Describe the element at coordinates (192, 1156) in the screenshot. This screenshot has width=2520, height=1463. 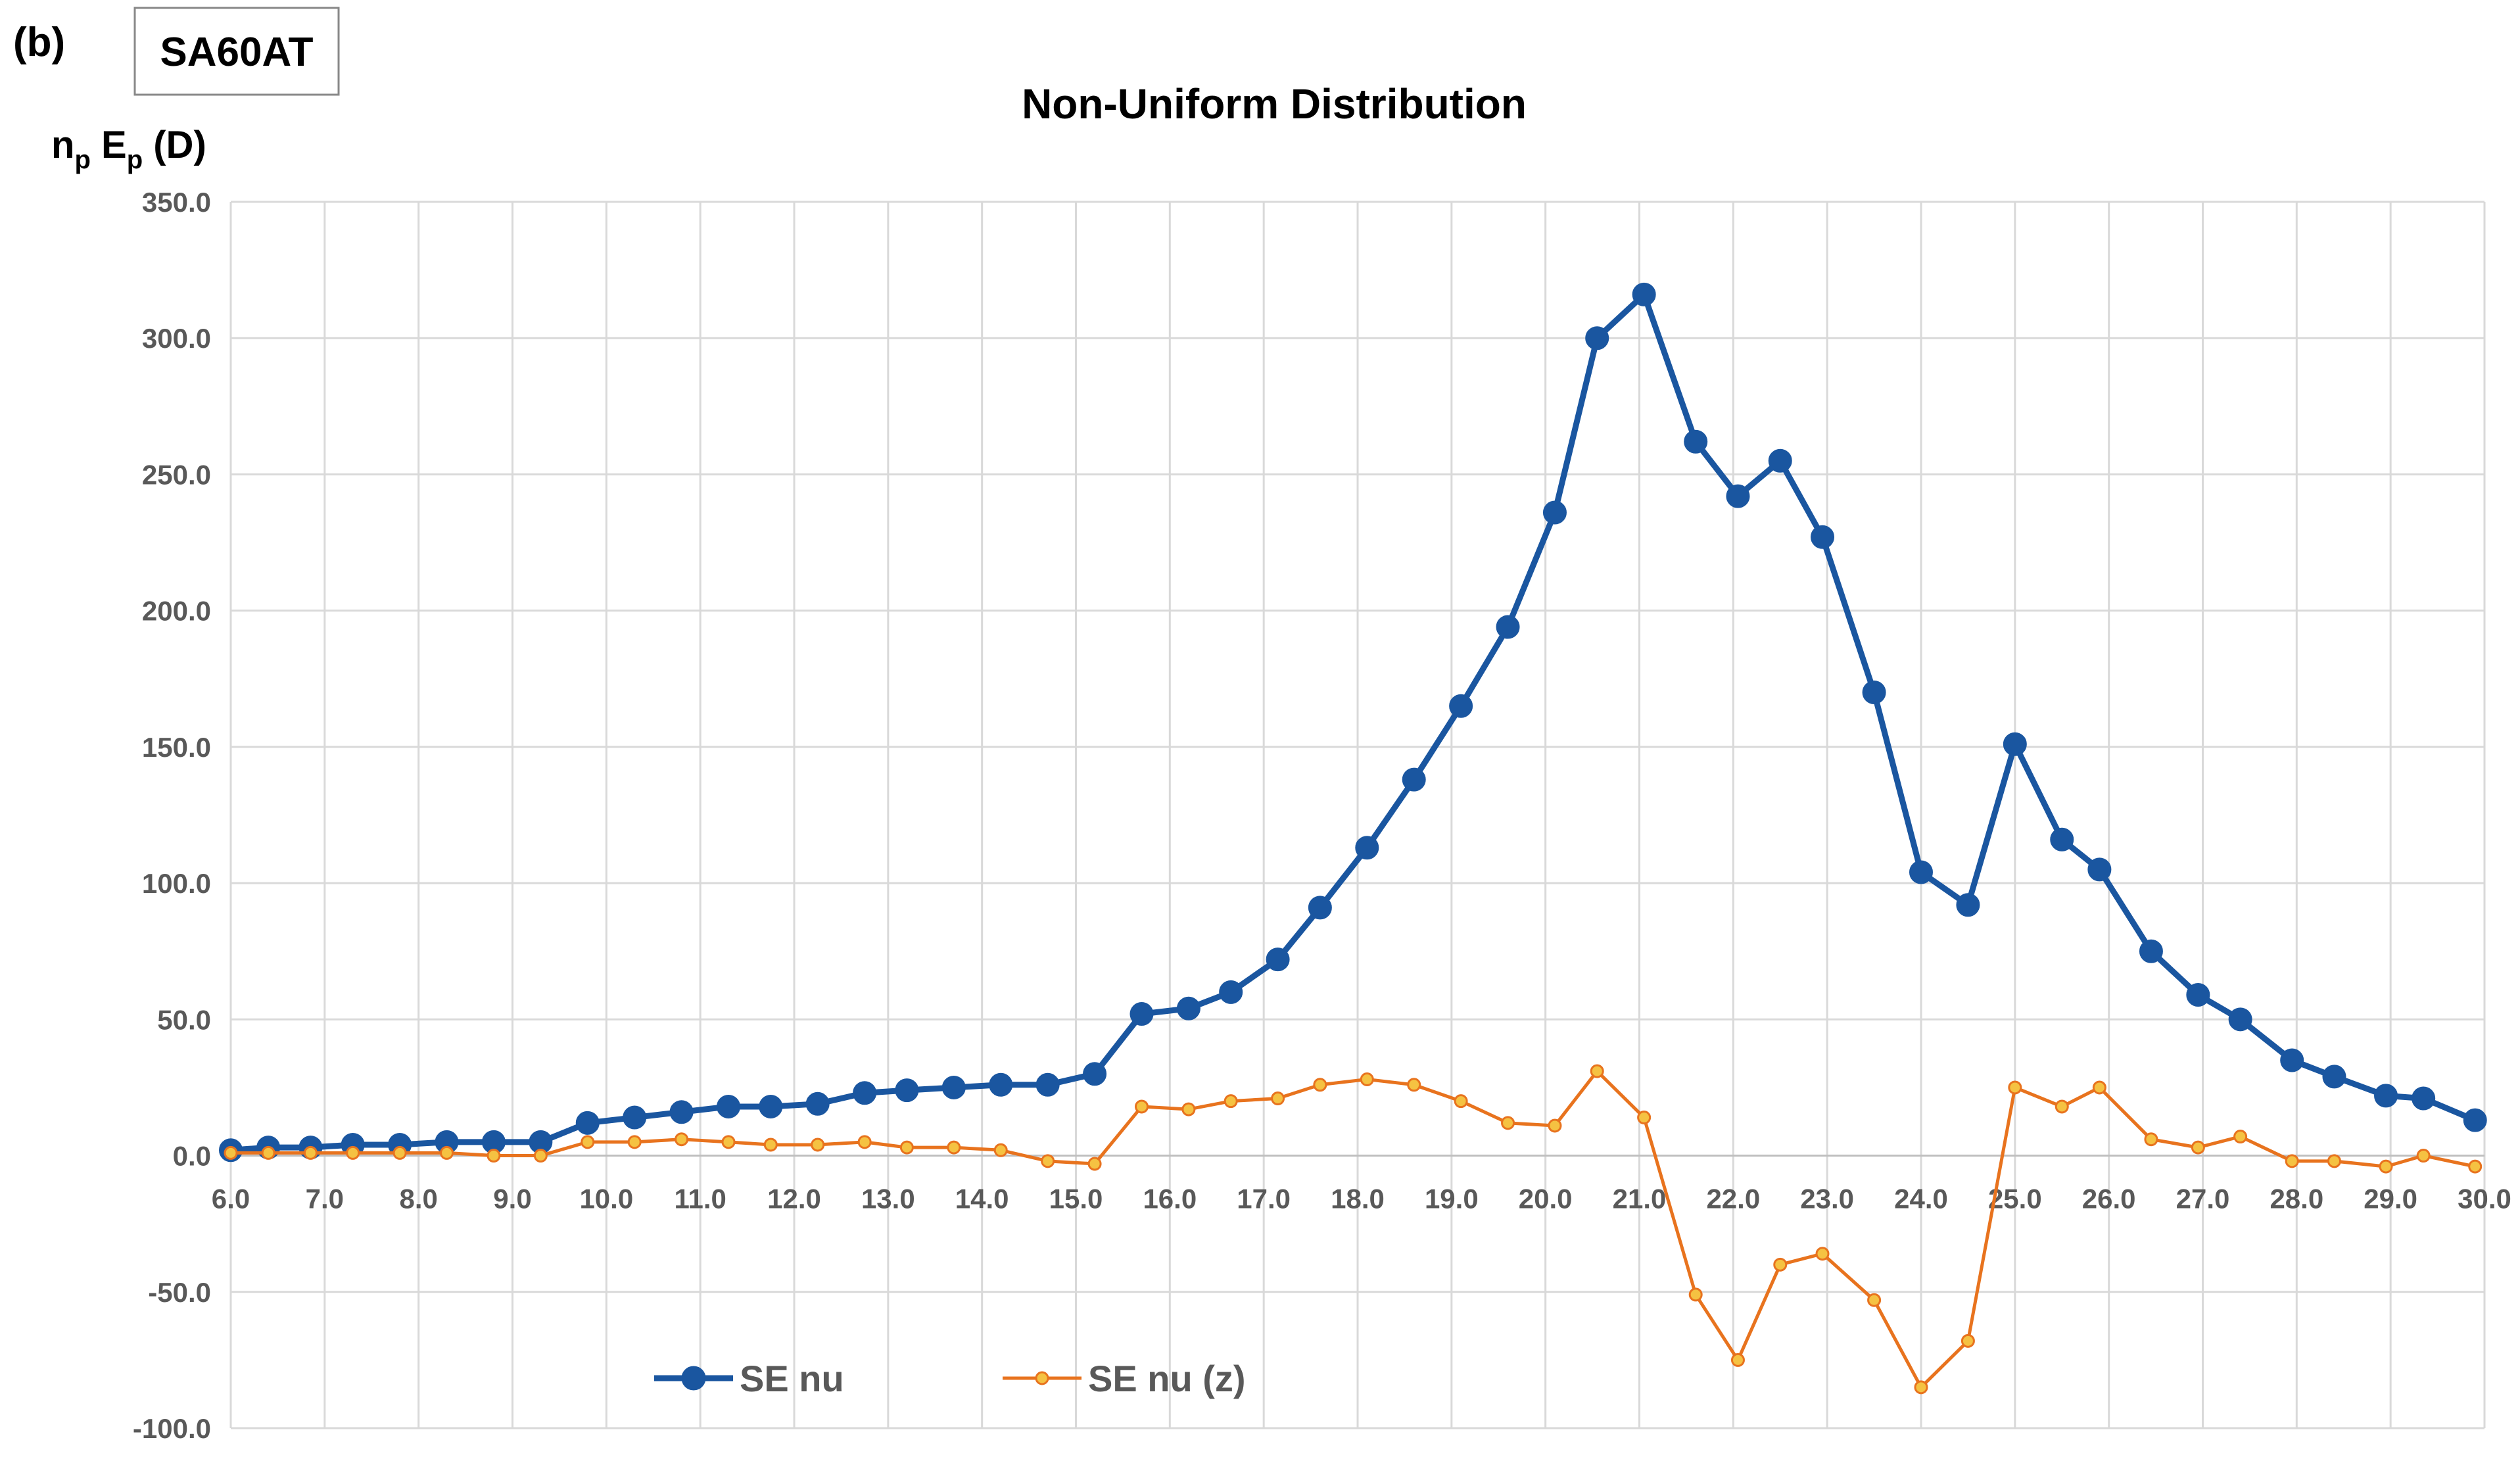
I see `y-tick-label: 0.0` at that location.